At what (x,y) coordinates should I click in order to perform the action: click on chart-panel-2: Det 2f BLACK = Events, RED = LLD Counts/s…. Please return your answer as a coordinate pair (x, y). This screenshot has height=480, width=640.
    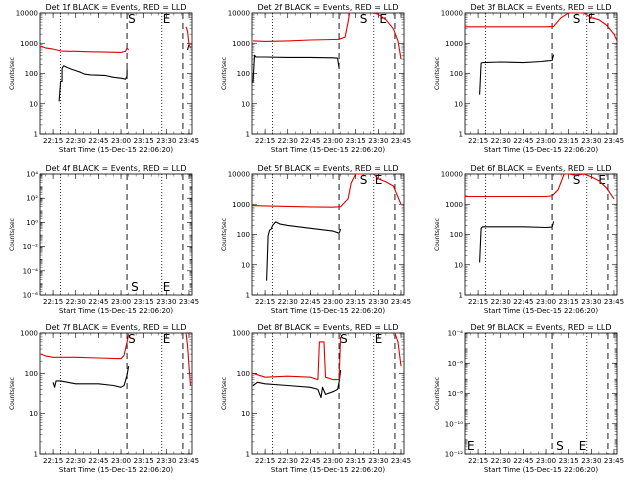
    Looking at the image, I should click on (316, 78).